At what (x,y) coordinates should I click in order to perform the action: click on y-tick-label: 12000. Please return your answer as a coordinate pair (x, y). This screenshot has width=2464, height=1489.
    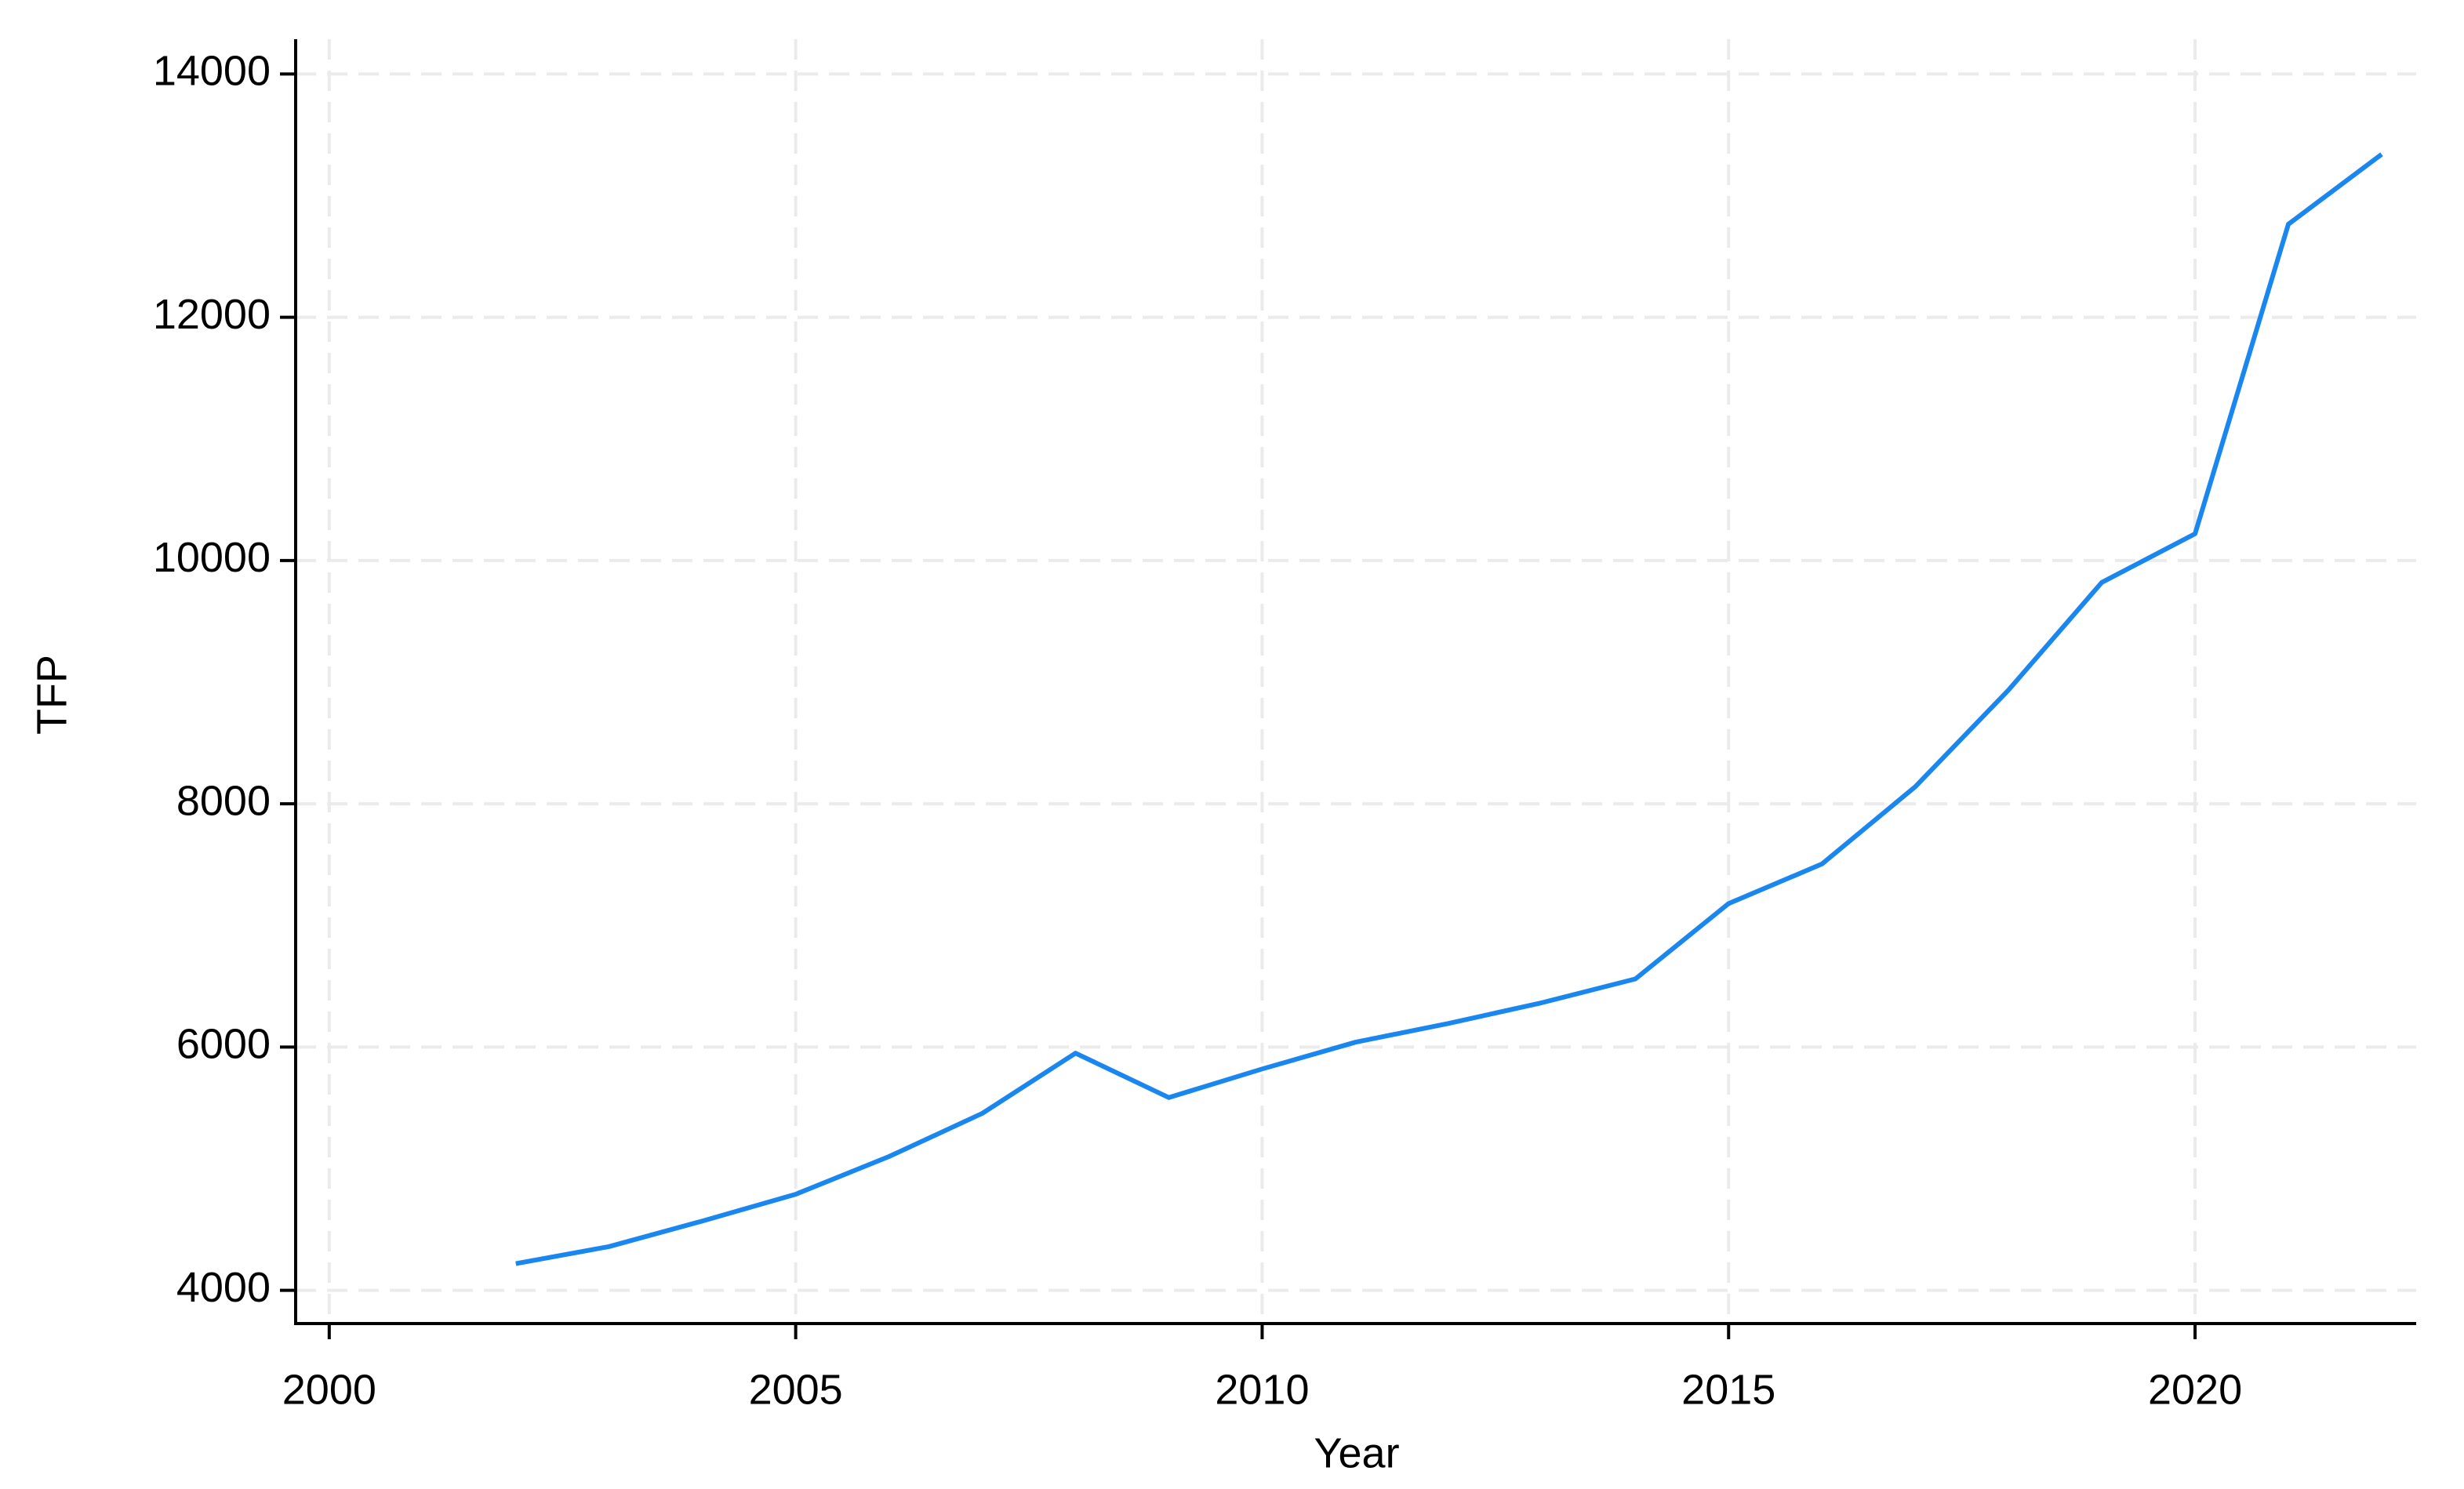
    Looking at the image, I should click on (212, 314).